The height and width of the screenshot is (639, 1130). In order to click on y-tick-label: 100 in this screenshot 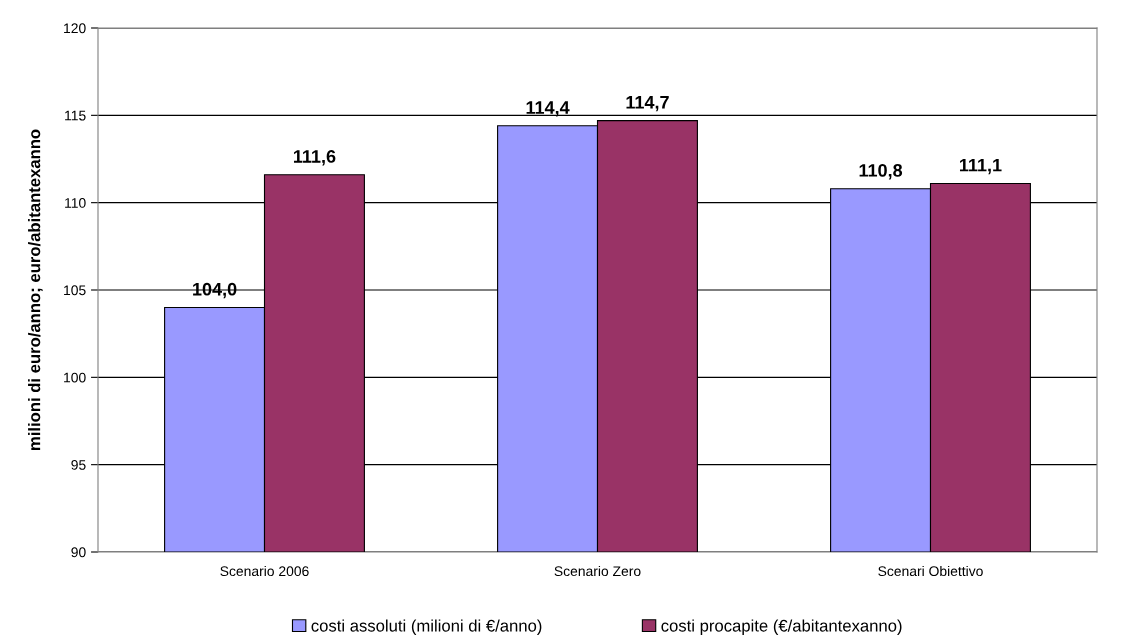, I will do `click(75, 377)`.